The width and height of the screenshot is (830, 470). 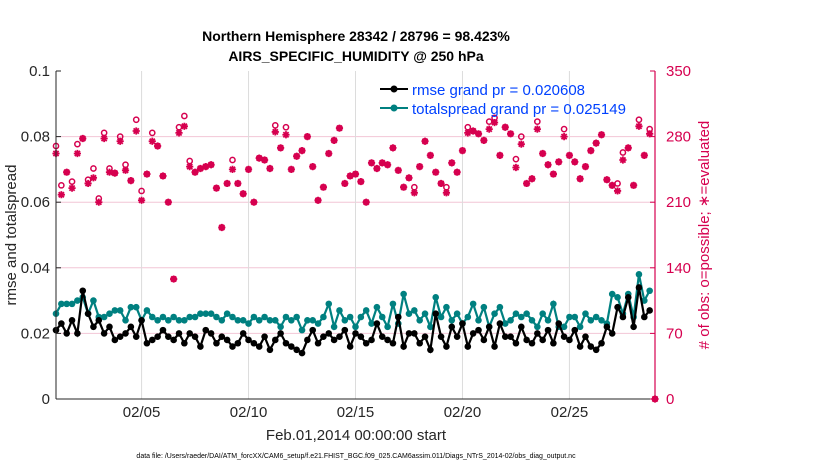 What do you see at coordinates (674, 333) in the screenshot?
I see `y-right-tick-label: 70` at bounding box center [674, 333].